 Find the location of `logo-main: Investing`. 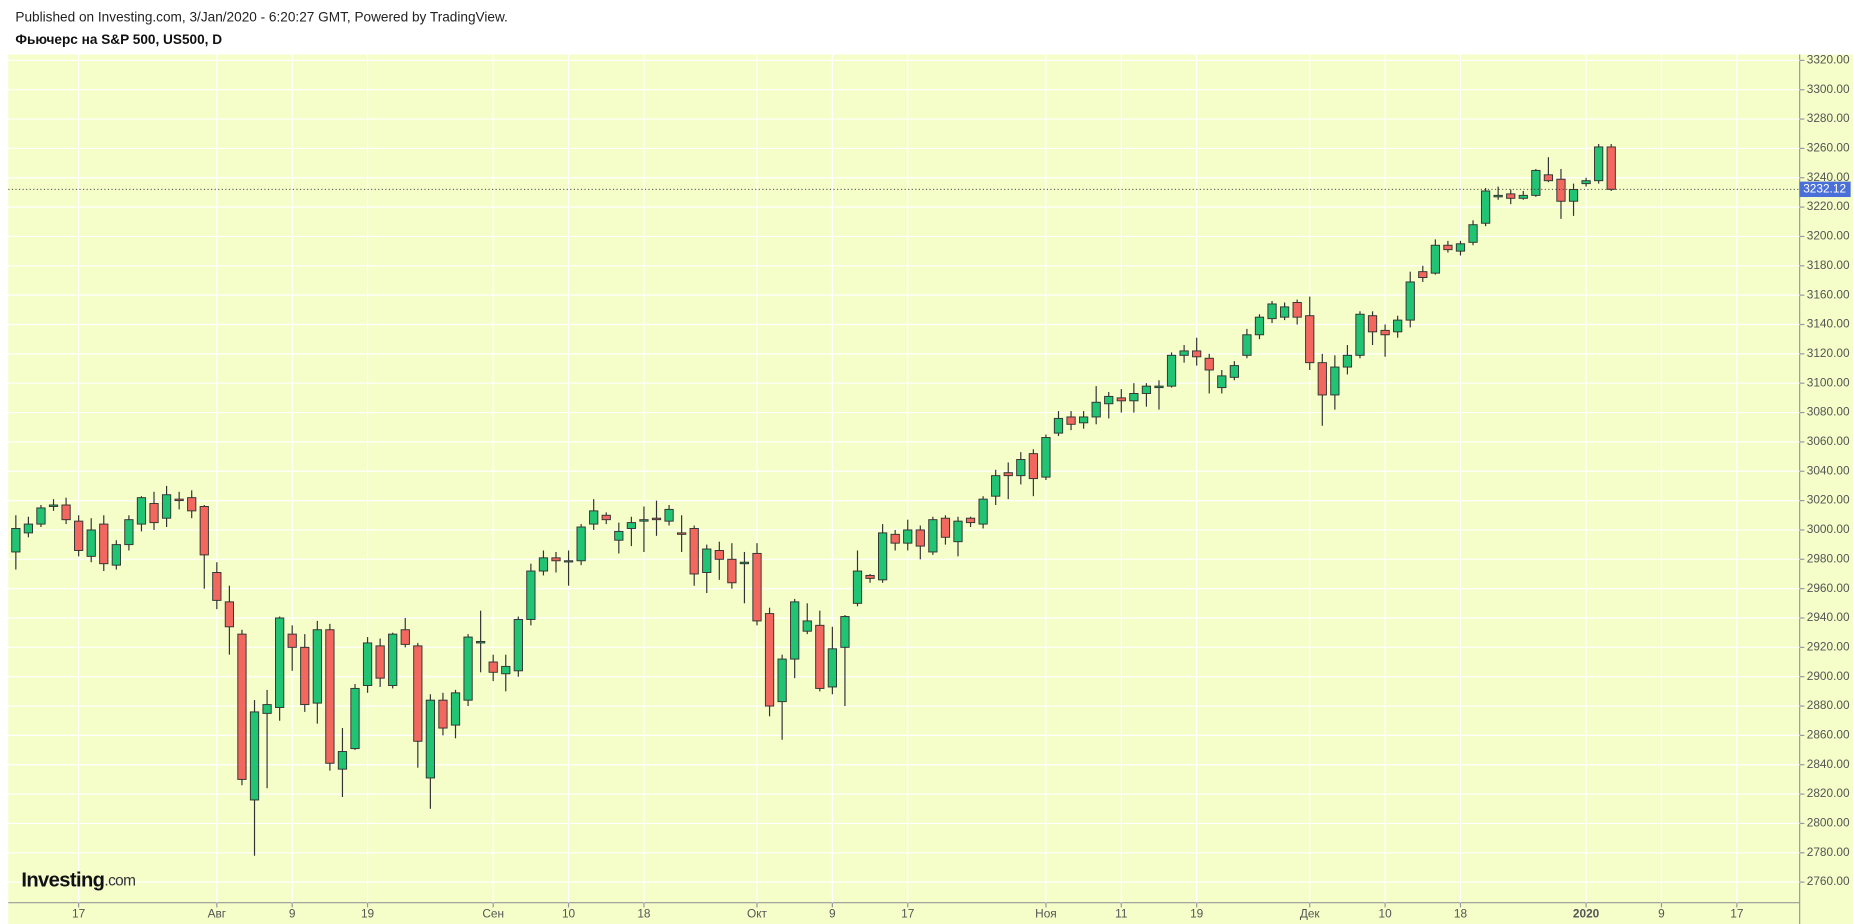

logo-main: Investing is located at coordinates (62, 881).